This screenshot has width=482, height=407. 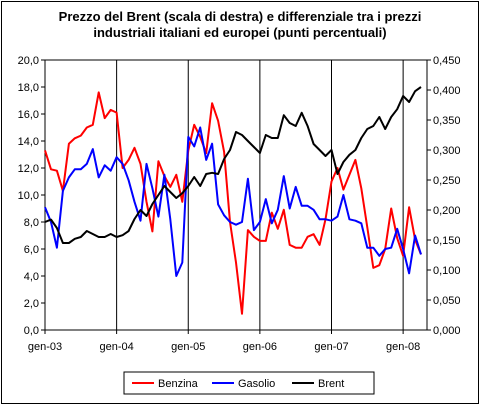 I want to click on y-right-tick-label: 0,100, so click(x=447, y=271).